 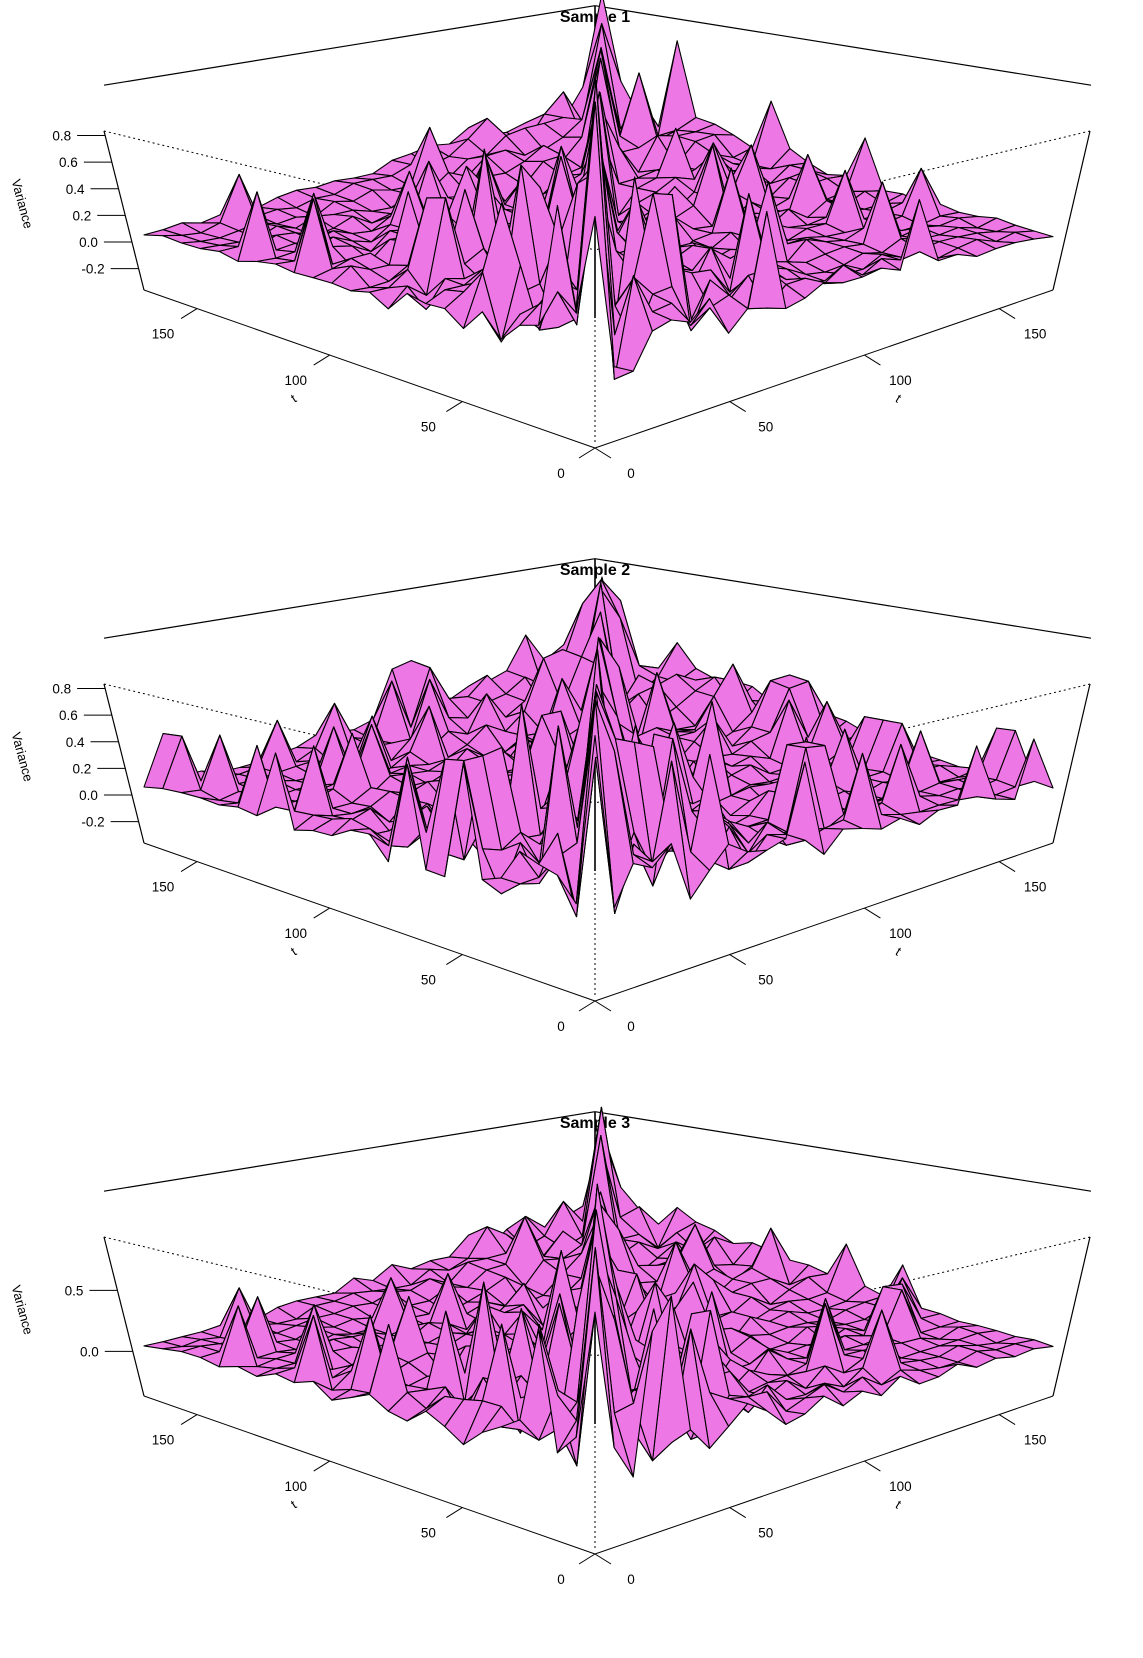 I want to click on z-tick-label: 0.5, so click(x=74, y=1290).